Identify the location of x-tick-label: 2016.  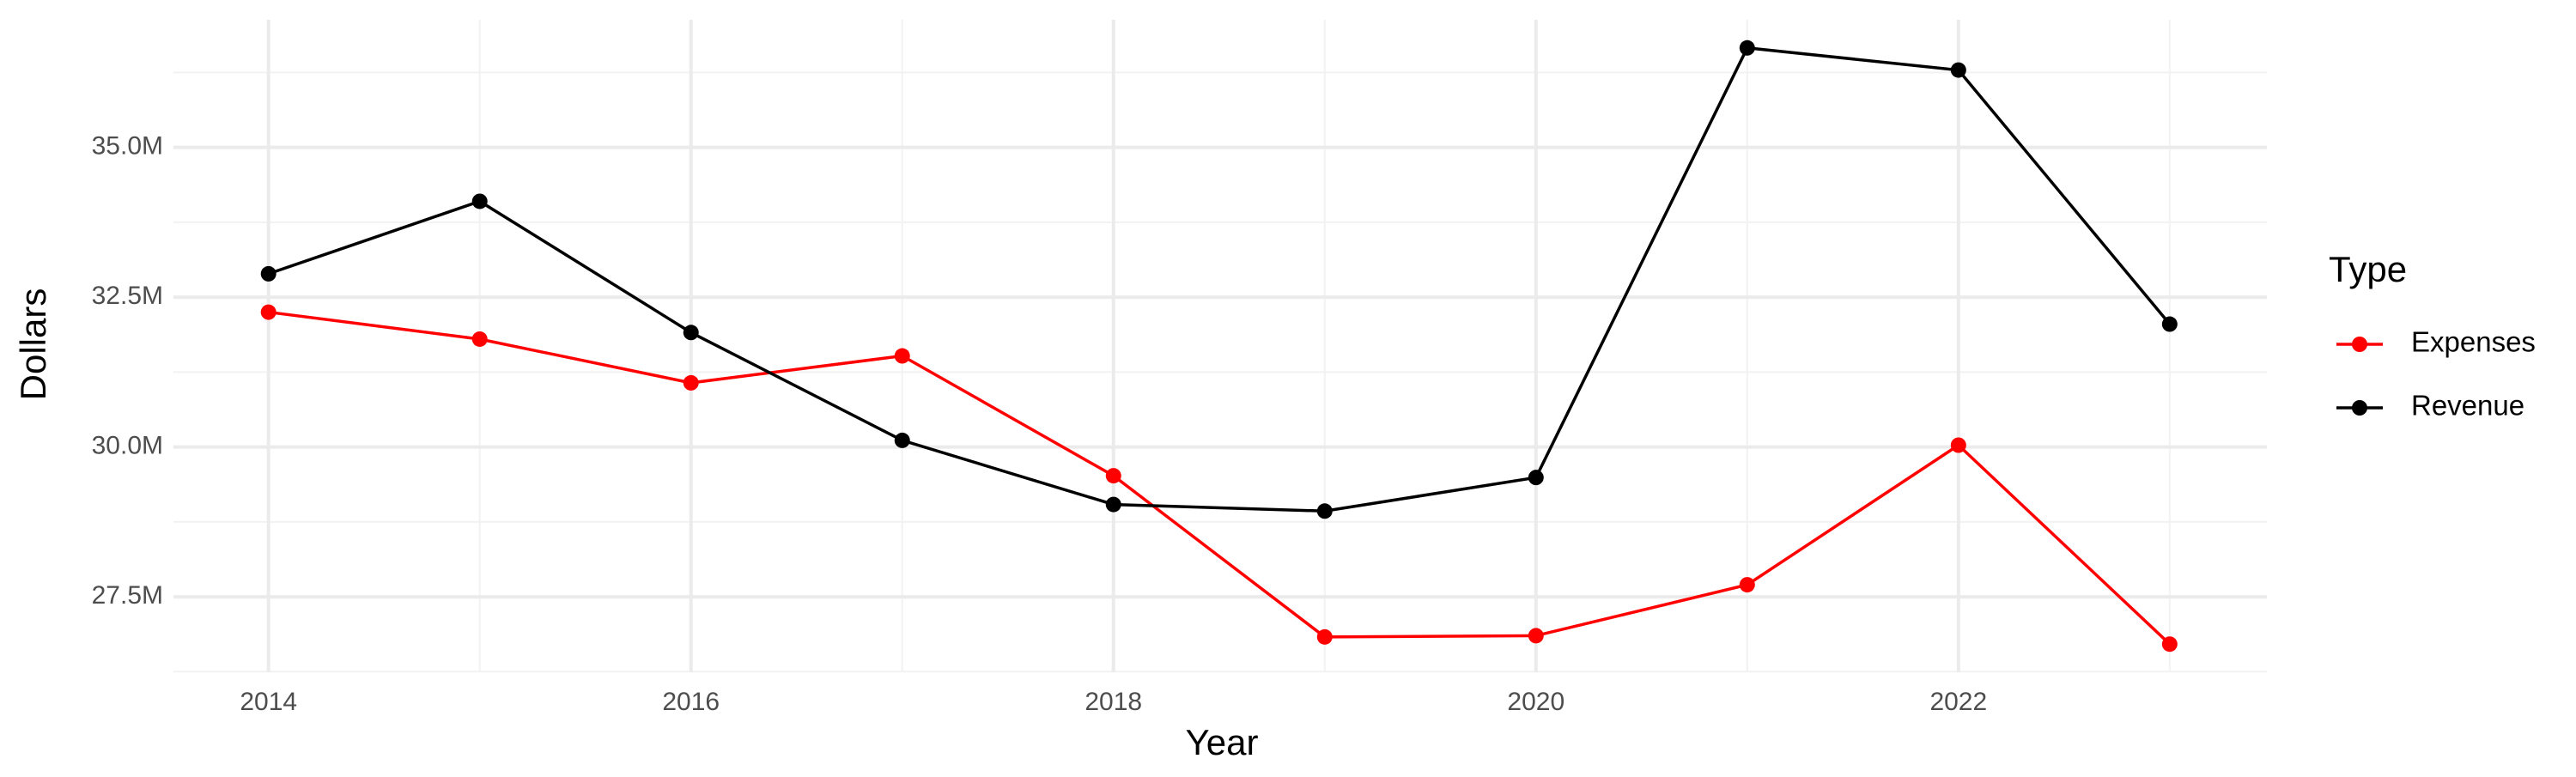
(691, 702).